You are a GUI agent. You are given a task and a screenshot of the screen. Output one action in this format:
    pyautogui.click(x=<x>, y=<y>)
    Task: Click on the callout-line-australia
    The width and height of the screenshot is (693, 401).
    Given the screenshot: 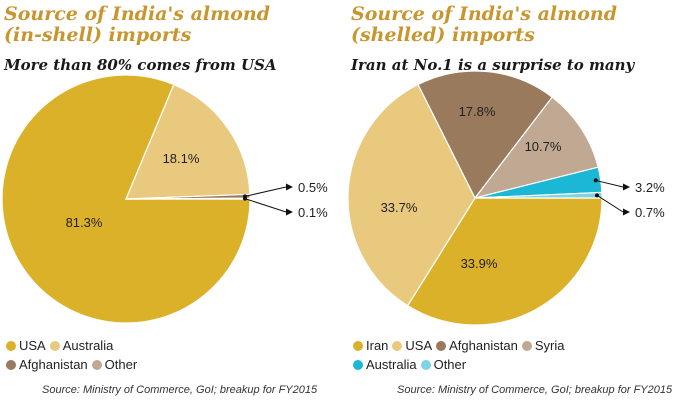 What is the action you would take?
    pyautogui.click(x=609, y=183)
    